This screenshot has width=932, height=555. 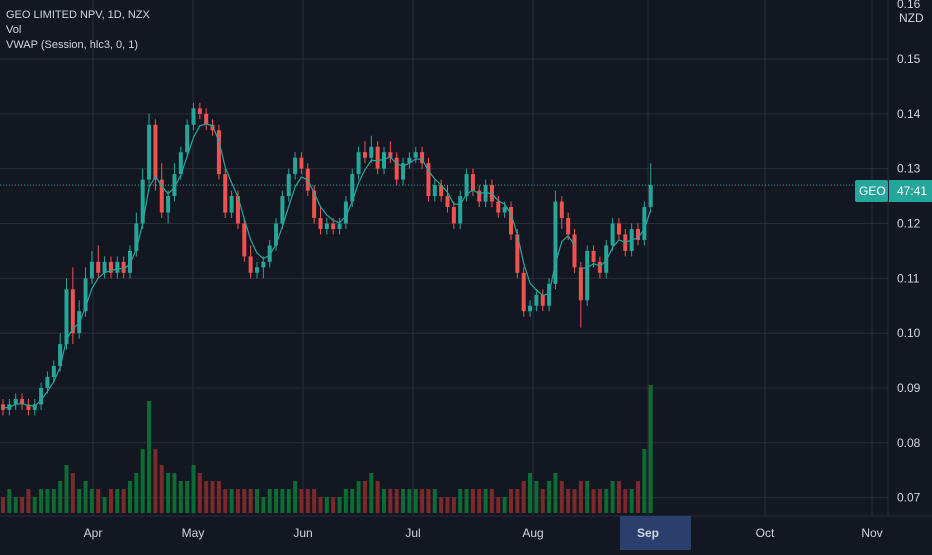 What do you see at coordinates (909, 114) in the screenshot?
I see `price-tick-label: 0.14` at bounding box center [909, 114].